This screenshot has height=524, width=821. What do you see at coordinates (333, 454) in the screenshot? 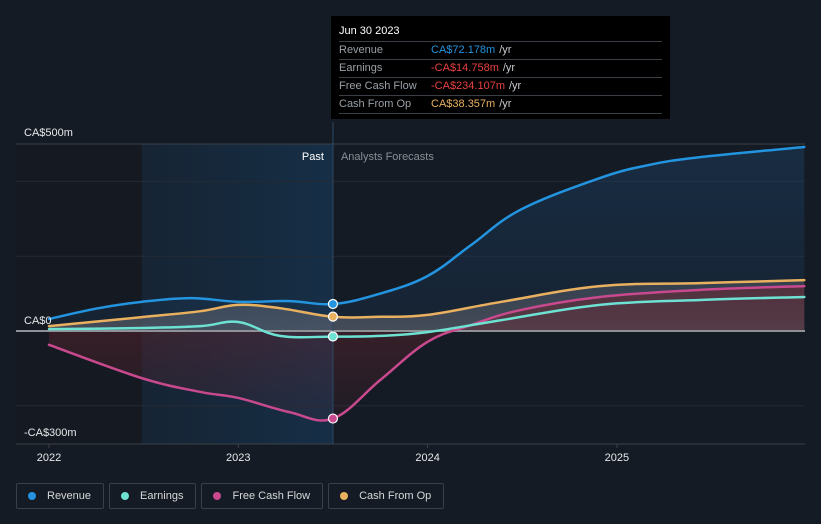
I see `x-tick-labels: 2022 2023 2024 2025` at bounding box center [333, 454].